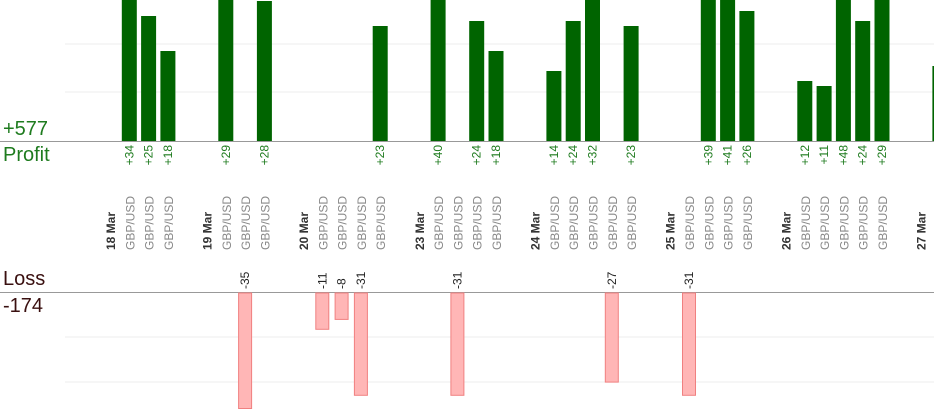  I want to click on date-label: 18 Mar, so click(111, 231).